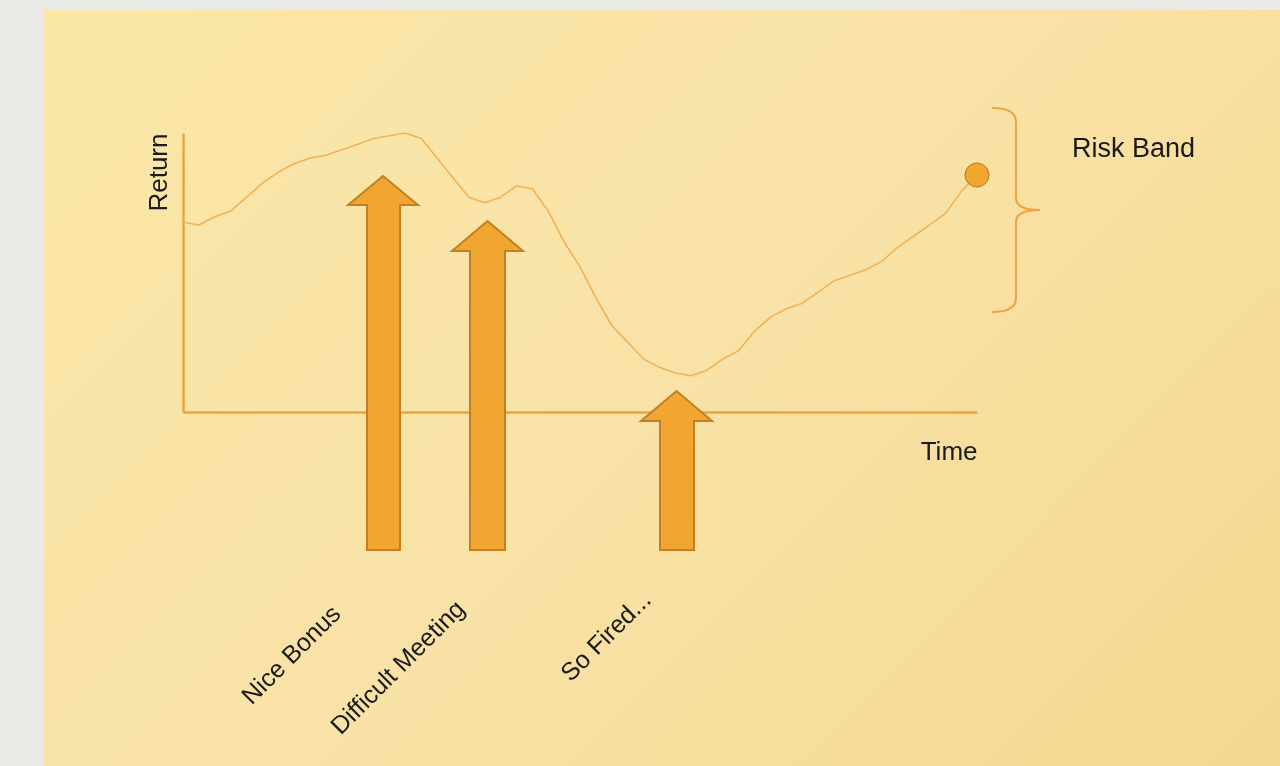 This screenshot has width=1280, height=766. What do you see at coordinates (949, 450) in the screenshot?
I see `x-axis-title: Time` at bounding box center [949, 450].